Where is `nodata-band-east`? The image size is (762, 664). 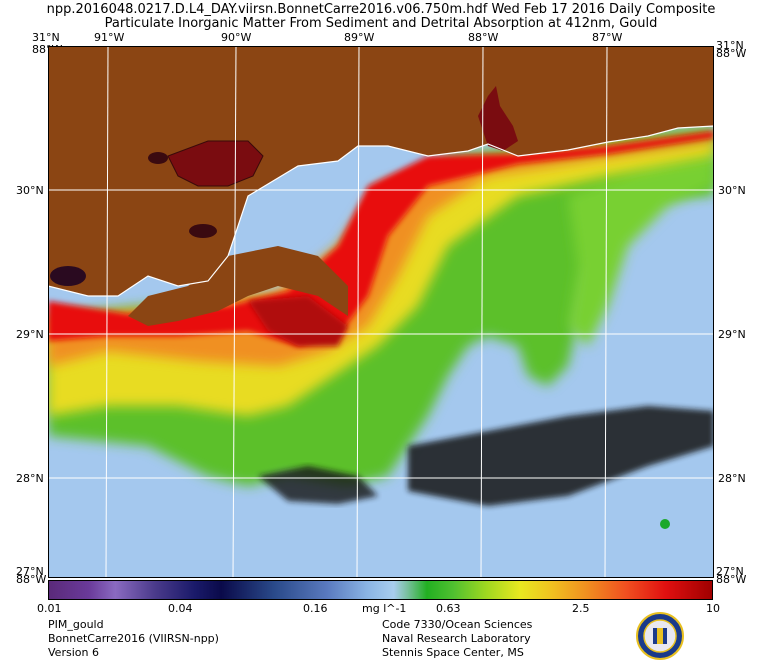
nodata-band-east is located at coordinates (561, 456).